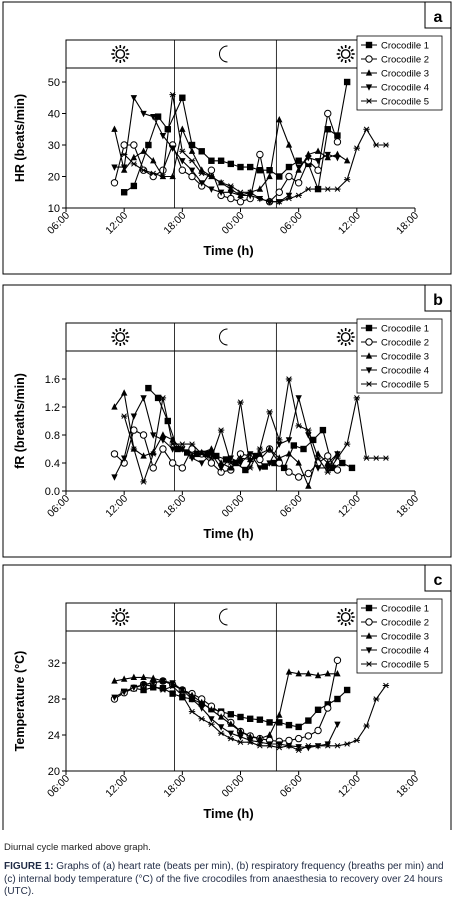 This screenshot has width=454, height=918. Describe the element at coordinates (120, 337) in the screenshot. I see `sun-icon` at that location.